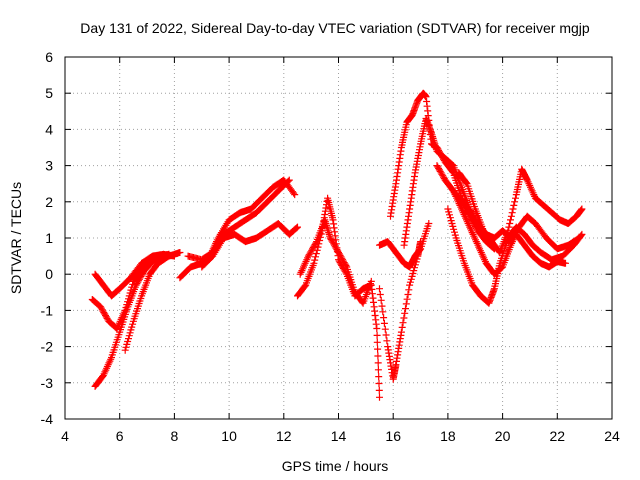 The height and width of the screenshot is (480, 640). Describe the element at coordinates (49, 202) in the screenshot. I see `y-tick-label: 2` at that location.